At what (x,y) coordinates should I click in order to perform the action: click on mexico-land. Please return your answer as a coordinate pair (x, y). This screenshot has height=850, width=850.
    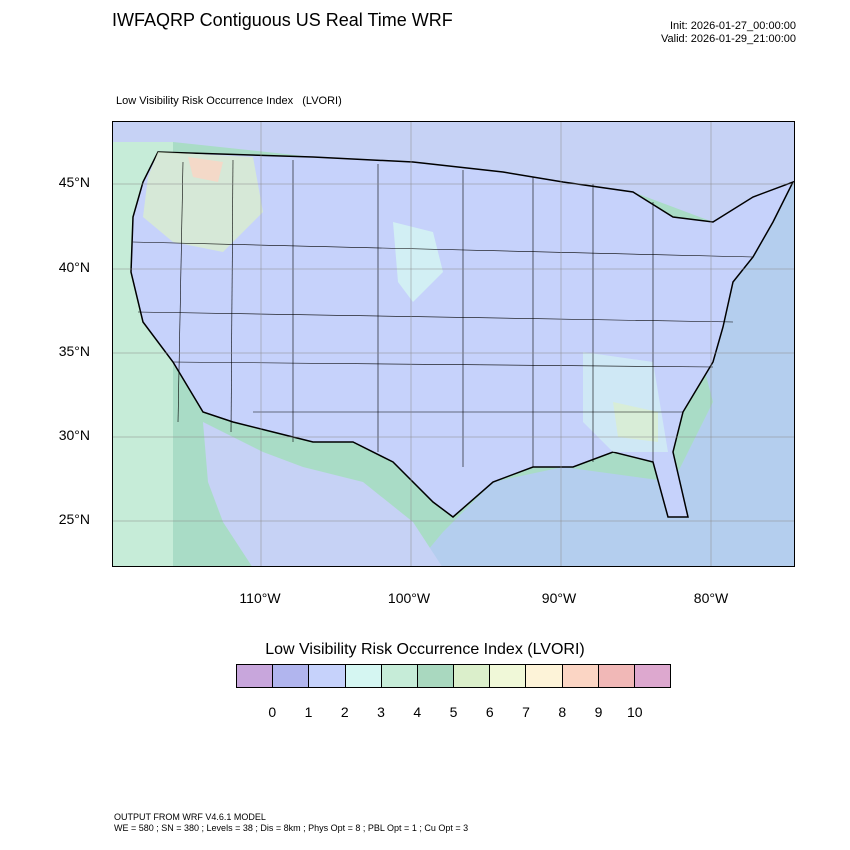
    Looking at the image, I should click on (322, 494).